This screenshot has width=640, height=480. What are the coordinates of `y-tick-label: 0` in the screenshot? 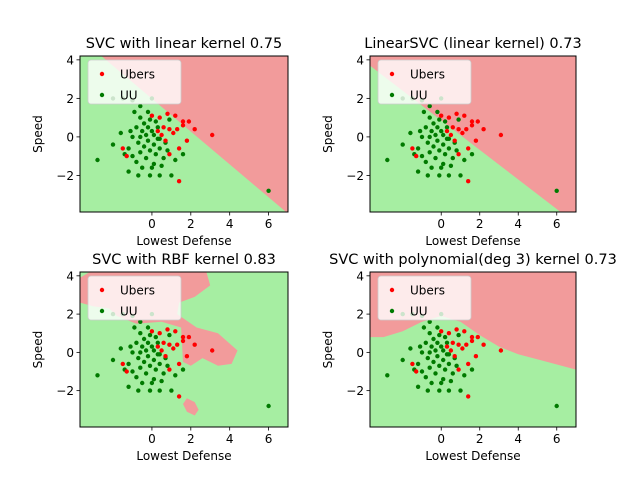 It's located at (360, 353).